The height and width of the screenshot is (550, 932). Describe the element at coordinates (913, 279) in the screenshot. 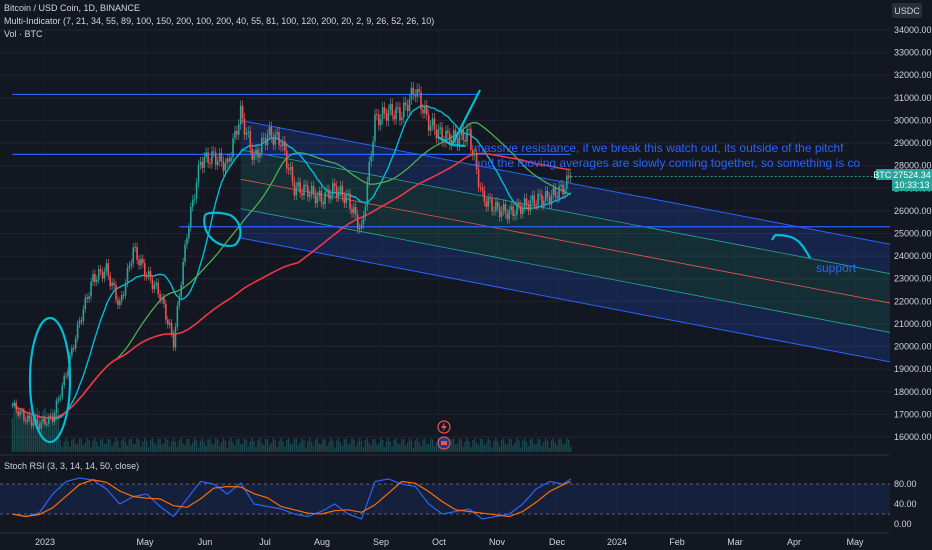

I see `price-tick-label: 23000.00` at that location.